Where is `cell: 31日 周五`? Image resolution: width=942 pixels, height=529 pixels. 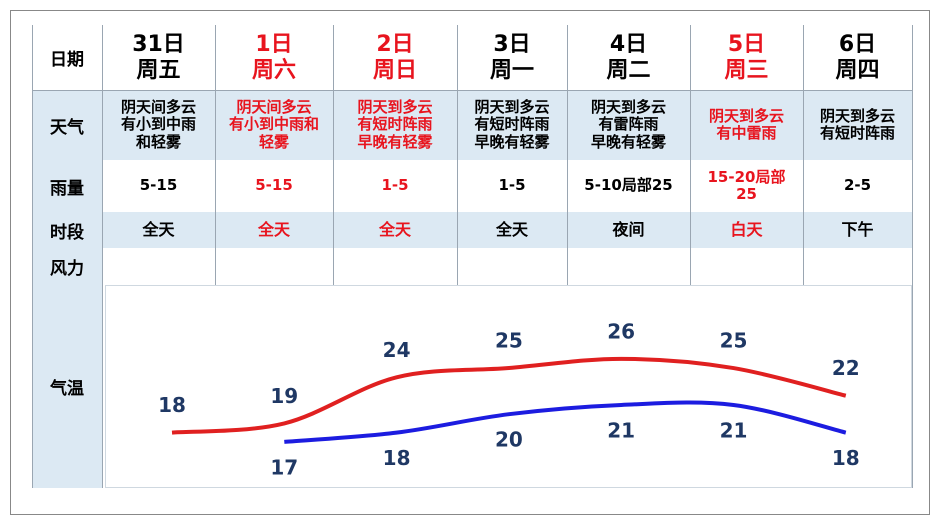 cell: 31日 周五 is located at coordinates (158, 57).